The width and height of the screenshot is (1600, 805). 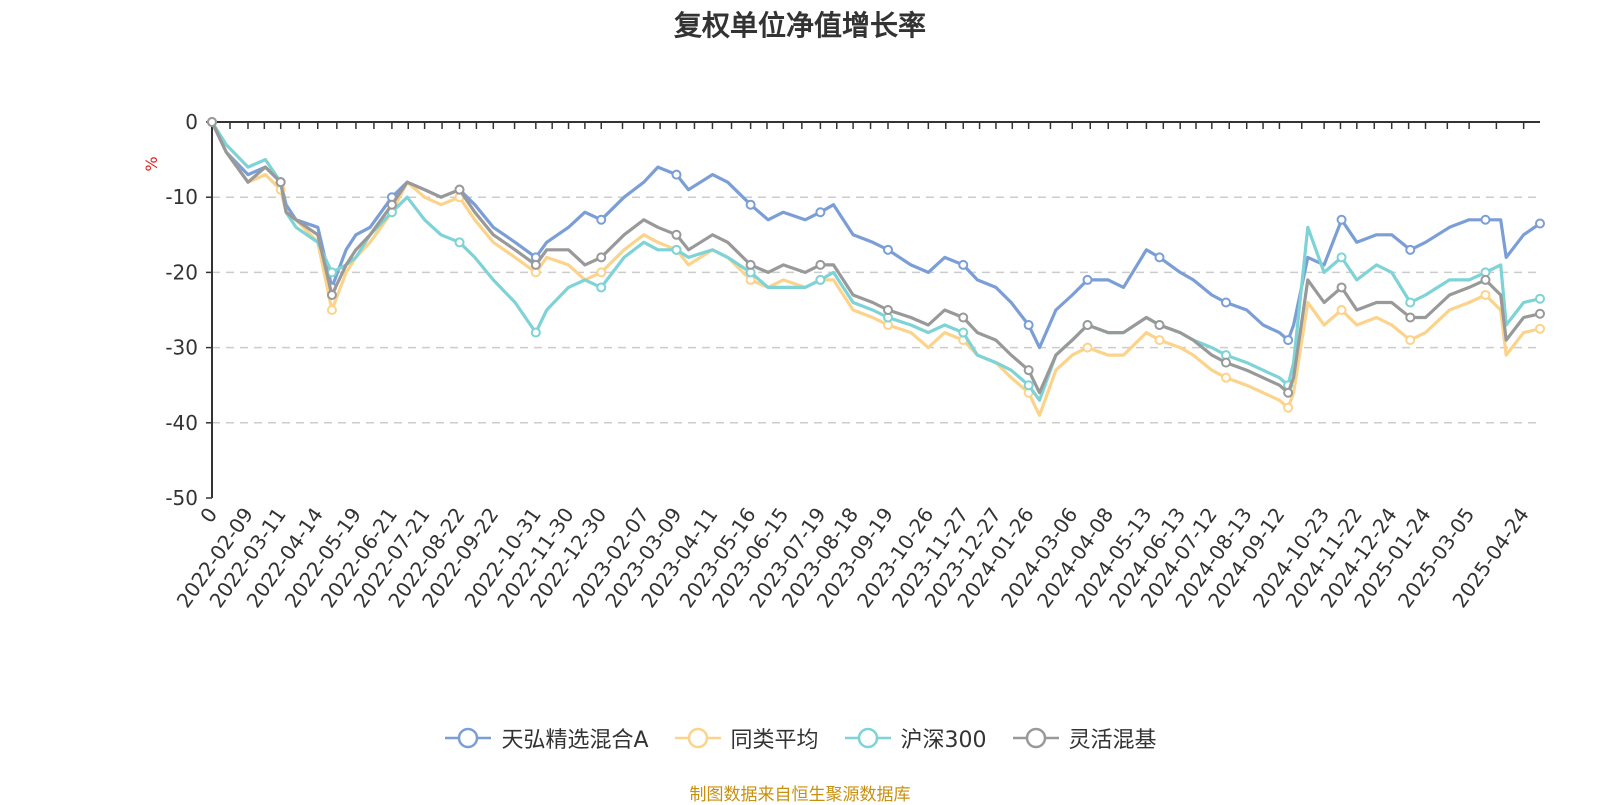 I want to click on legend: 天弘精选混合A 同类平均 沪深300 灵活混基, so click(x=800, y=738).